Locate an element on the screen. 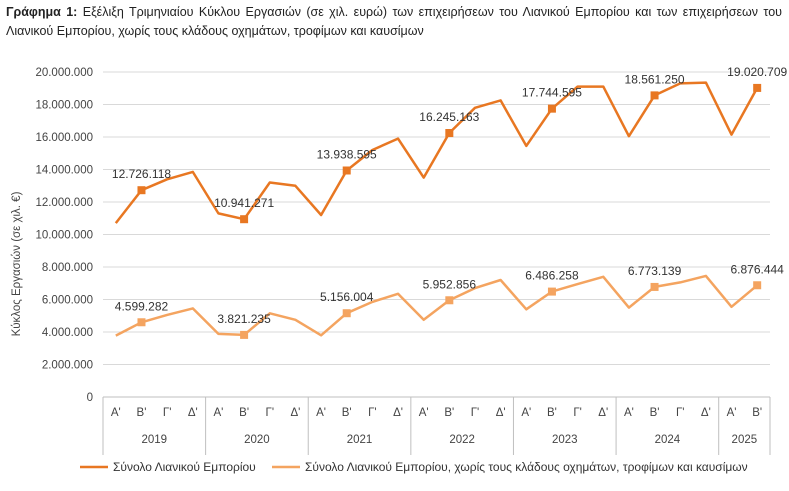 Image resolution: width=789 pixels, height=491 pixels. data-label: 6.876.444 is located at coordinates (757, 269).